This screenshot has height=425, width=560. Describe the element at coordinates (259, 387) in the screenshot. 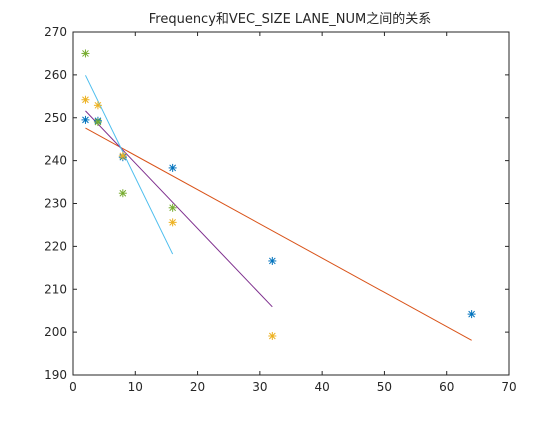

I see `x-tick-label: 30` at that location.